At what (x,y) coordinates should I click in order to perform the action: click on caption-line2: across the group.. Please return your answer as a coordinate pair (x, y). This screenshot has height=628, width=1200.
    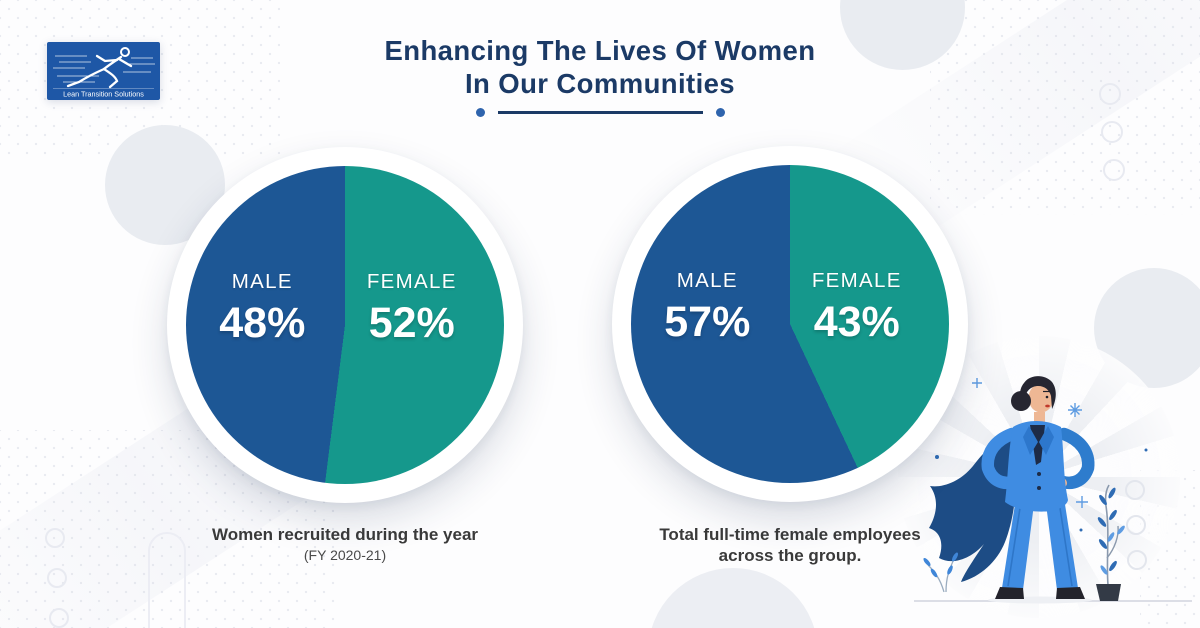
    Looking at the image, I should click on (790, 555).